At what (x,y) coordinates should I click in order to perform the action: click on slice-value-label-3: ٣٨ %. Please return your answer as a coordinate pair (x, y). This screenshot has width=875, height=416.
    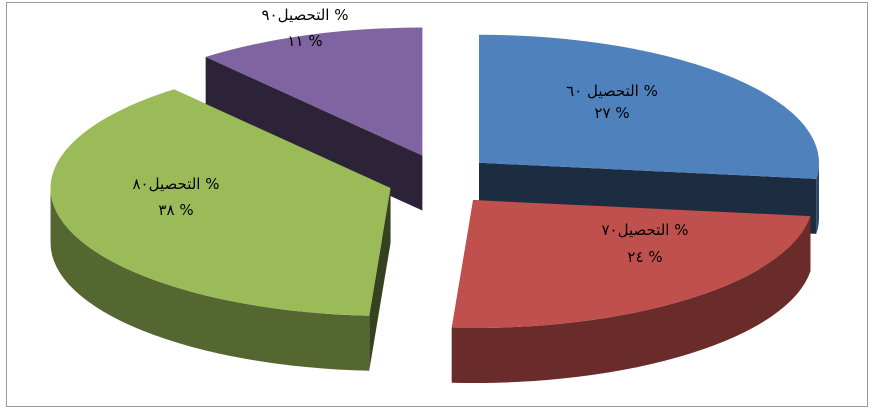
    Looking at the image, I should click on (175, 210).